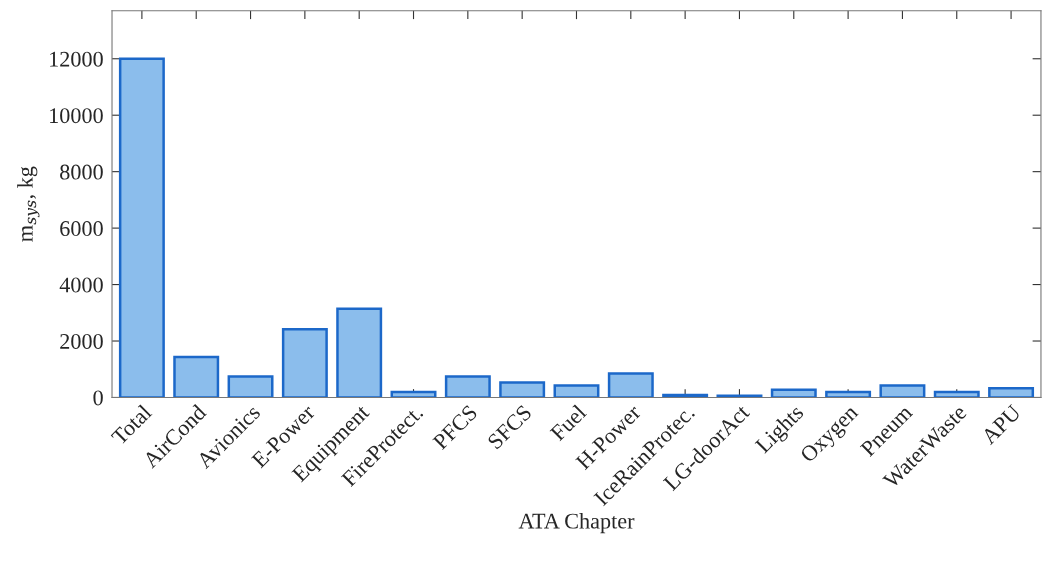  I want to click on y-tick-label: 2000, so click(81, 341).